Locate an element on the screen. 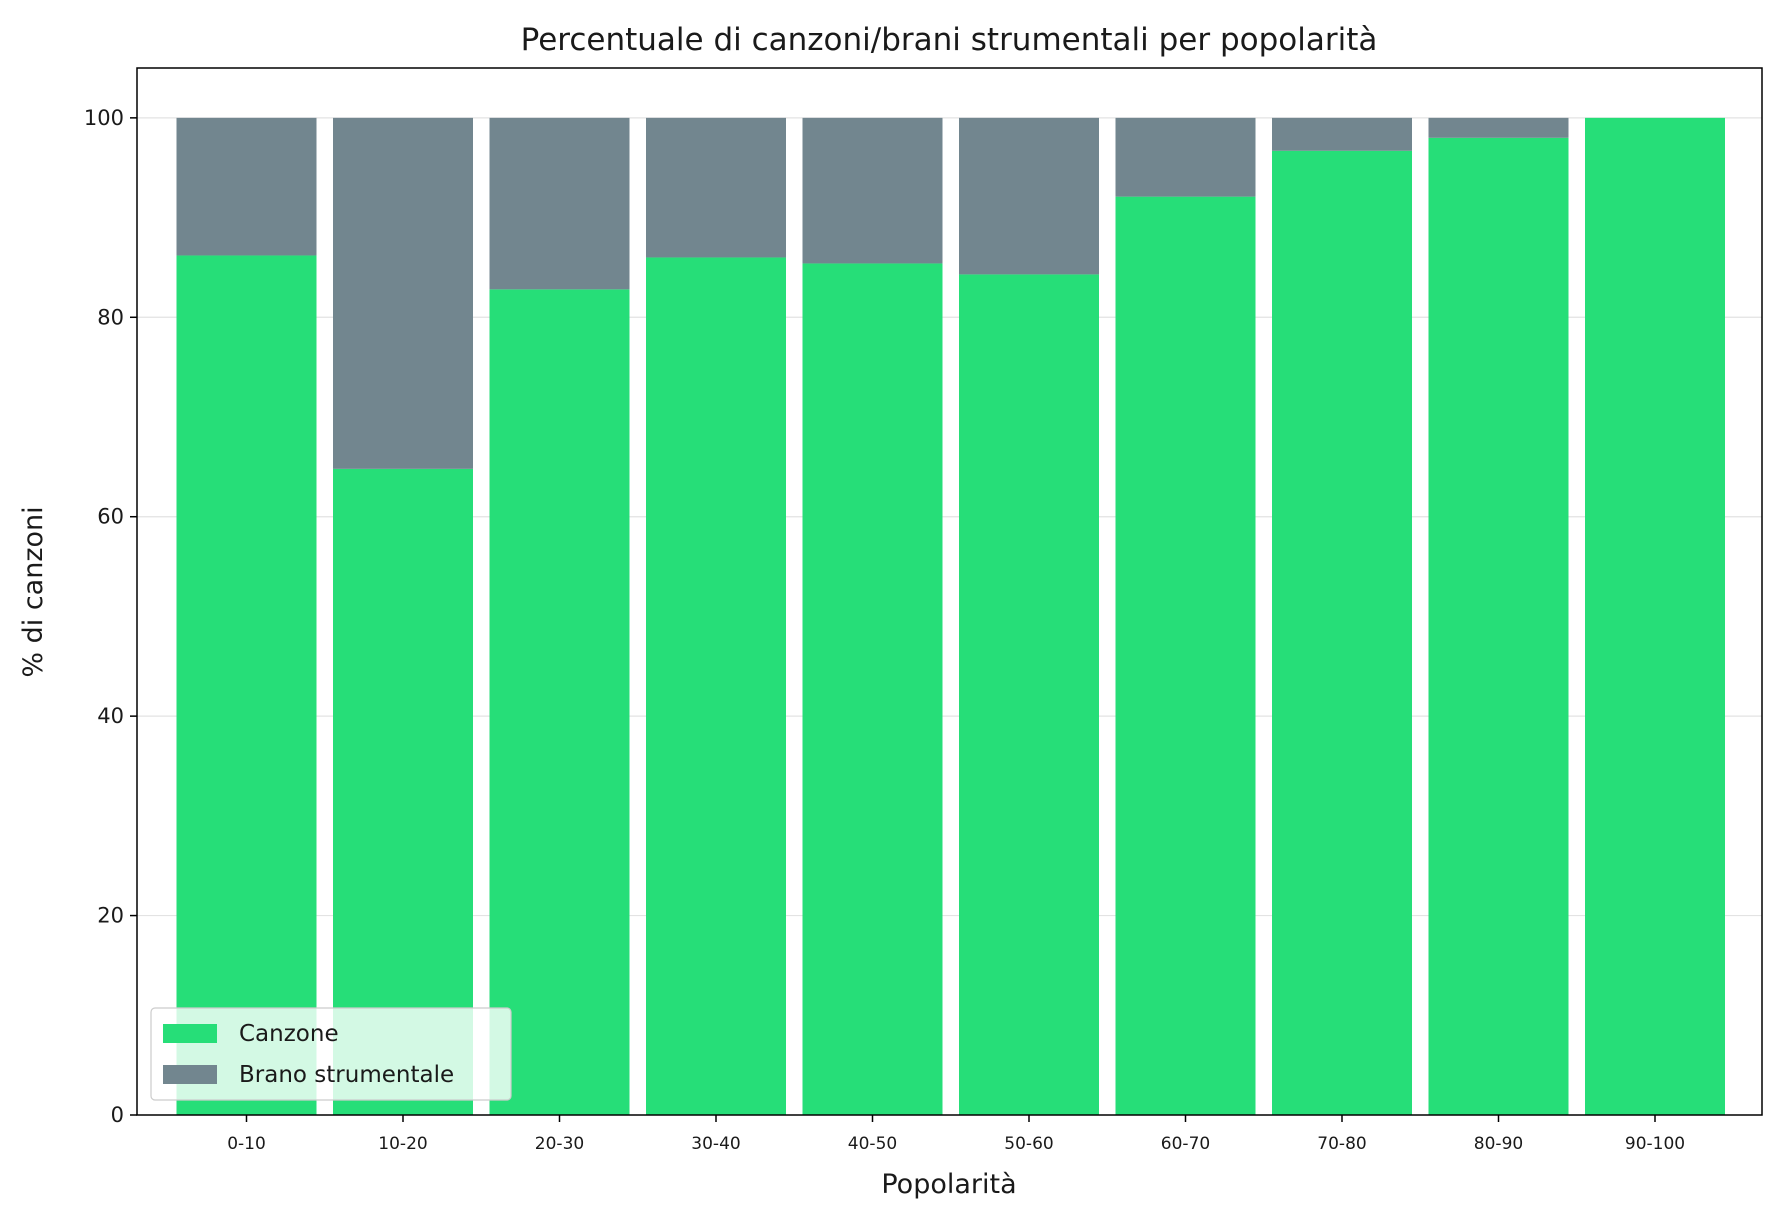 Image resolution: width=1779 pixels, height=1219 pixels. y-tick-label: 20 is located at coordinates (110, 916).